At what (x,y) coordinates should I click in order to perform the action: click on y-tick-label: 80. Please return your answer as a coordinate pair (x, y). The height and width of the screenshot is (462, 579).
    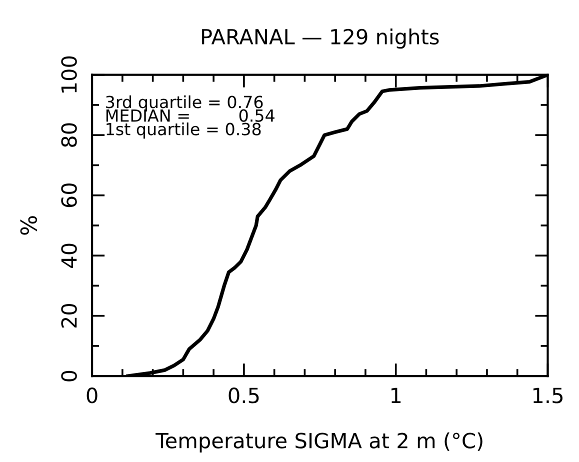
    Looking at the image, I should click on (69, 135).